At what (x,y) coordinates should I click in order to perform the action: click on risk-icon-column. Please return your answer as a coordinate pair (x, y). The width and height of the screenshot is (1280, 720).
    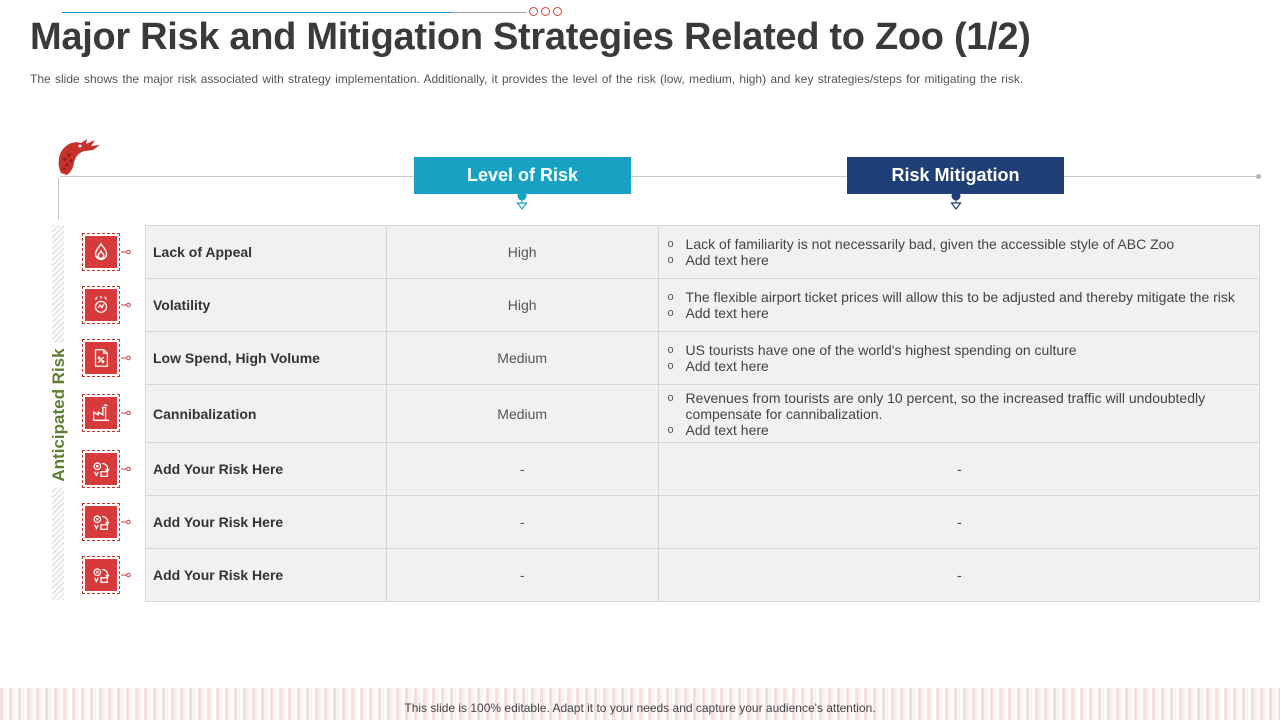
    Looking at the image, I should click on (111, 413).